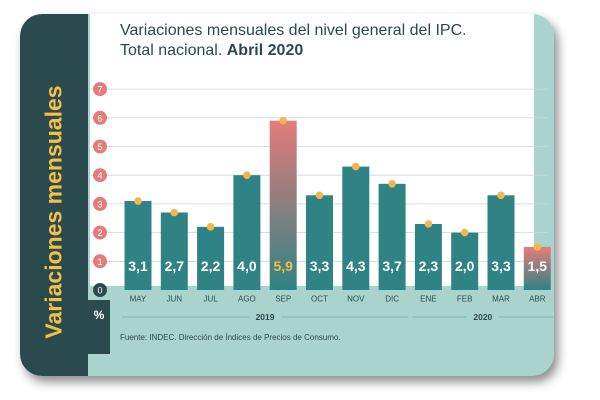 This screenshot has height=400, width=600. I want to click on chart-title-regular: Total nacional., so click(171, 50).